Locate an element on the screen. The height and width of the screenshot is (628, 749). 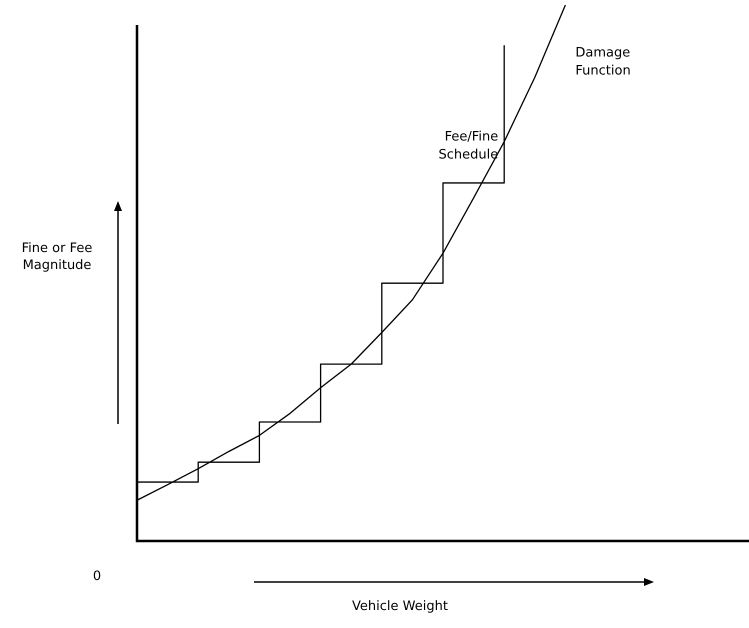
series-label: Fee/Fine Schedule is located at coordinates (468, 146).